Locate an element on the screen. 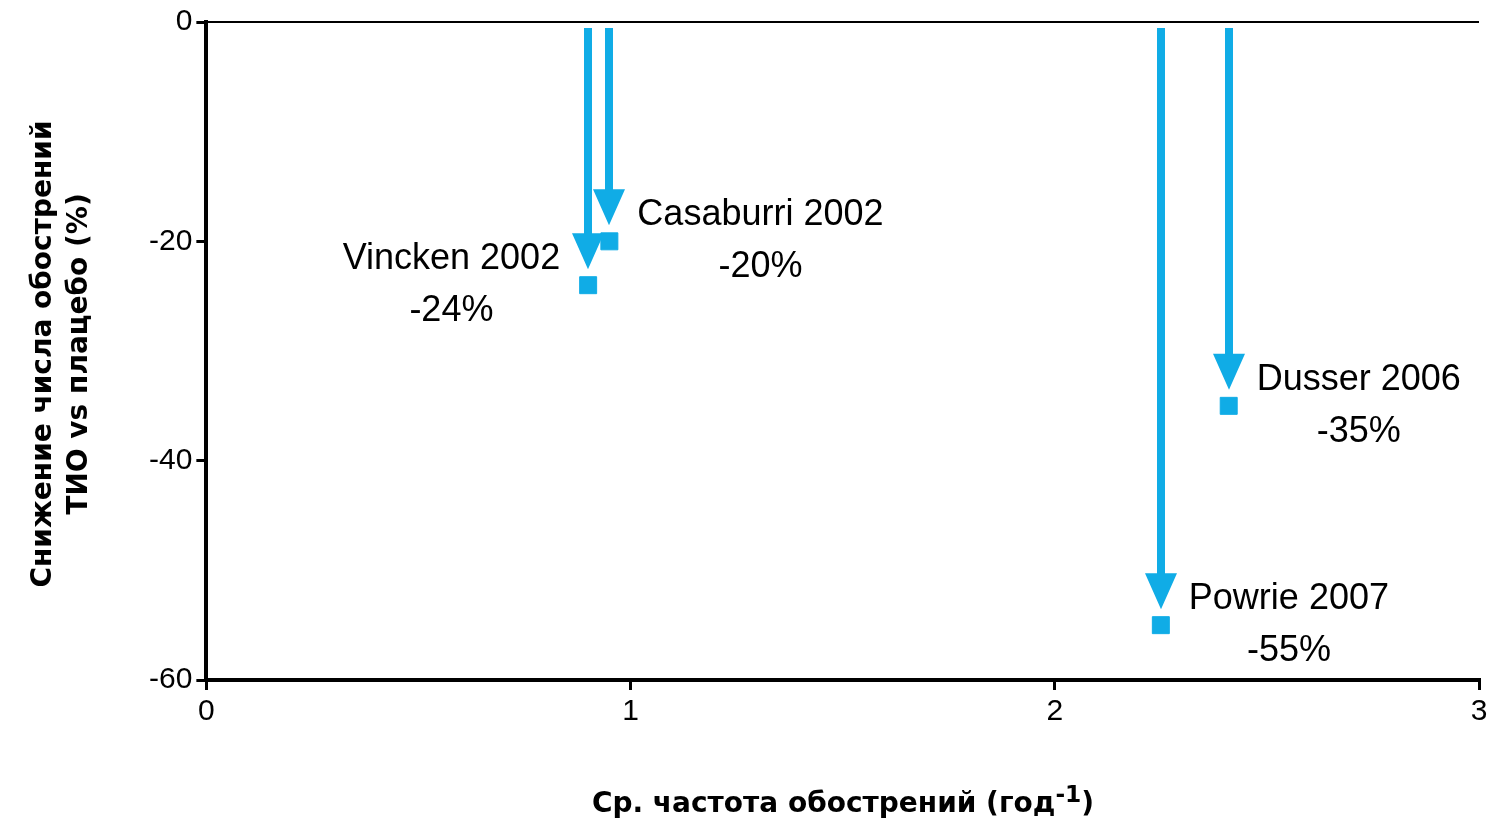 This screenshot has height=829, width=1509. x-tick-label: 0 is located at coordinates (206, 710).